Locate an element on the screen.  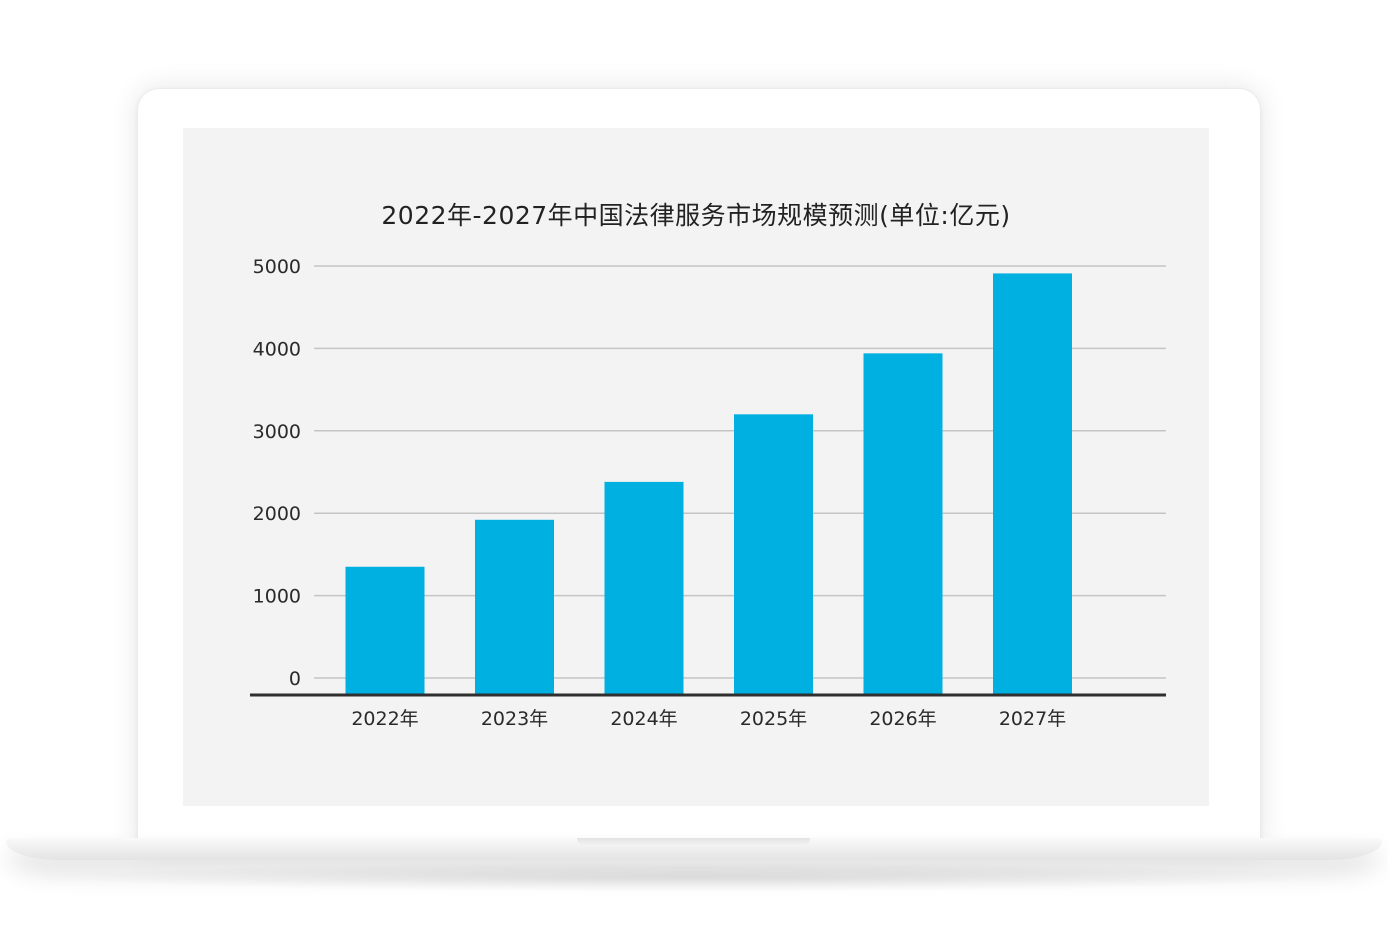
y-axis-tick-labels: 0 1000 2000 3000 4000 5000 is located at coordinates (277, 473).